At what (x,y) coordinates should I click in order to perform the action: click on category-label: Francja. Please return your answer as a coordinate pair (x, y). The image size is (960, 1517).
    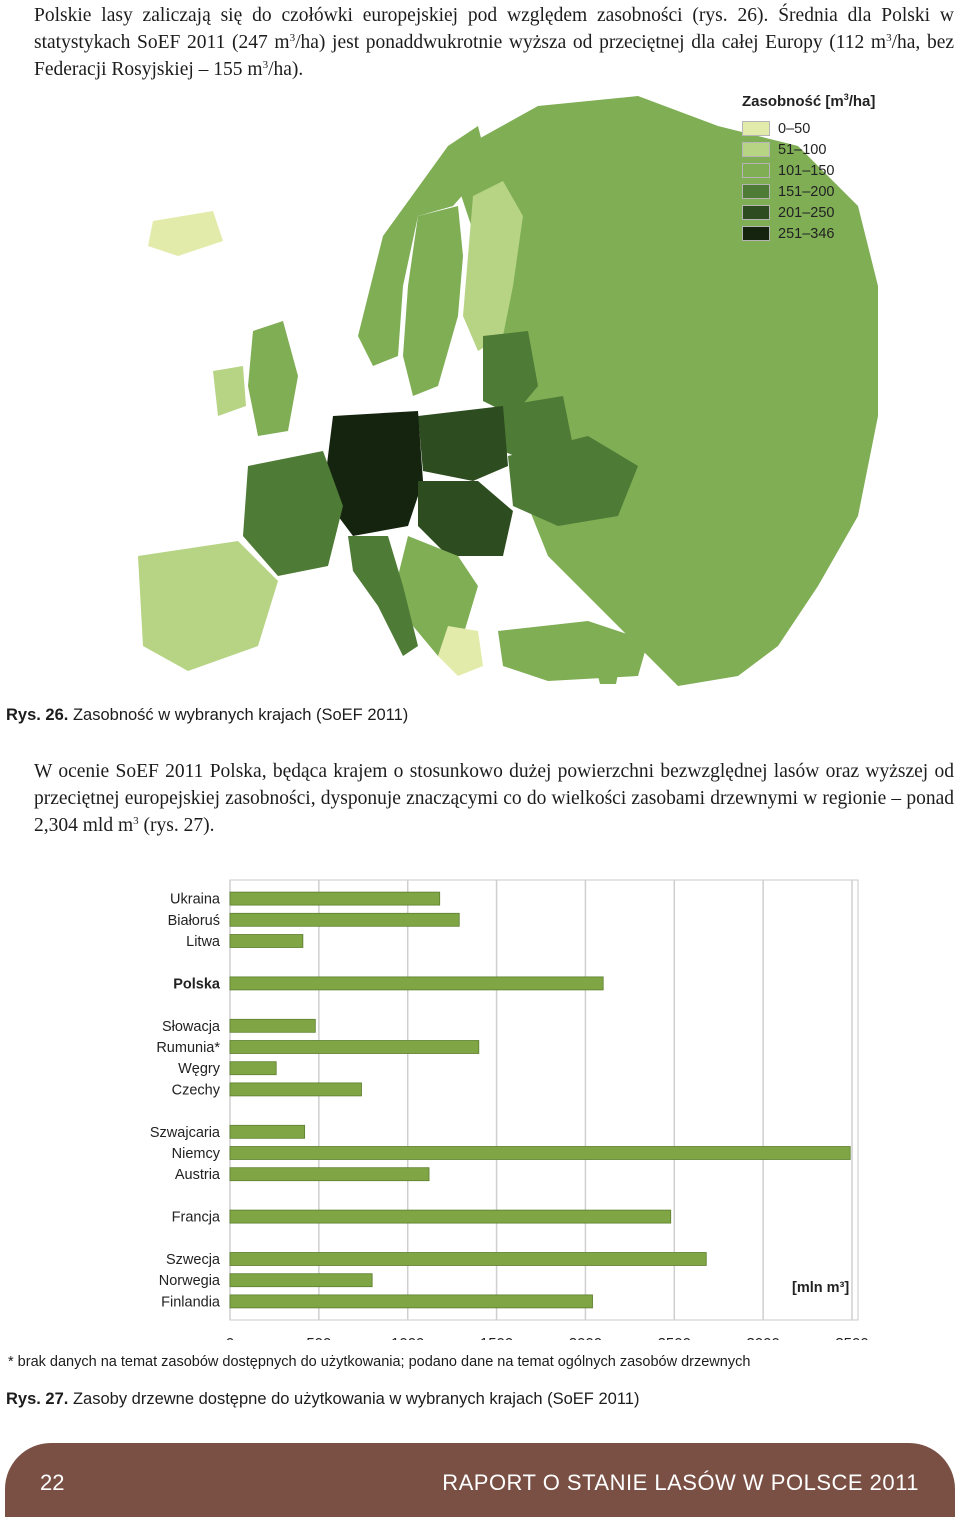
    Looking at the image, I should click on (196, 1218).